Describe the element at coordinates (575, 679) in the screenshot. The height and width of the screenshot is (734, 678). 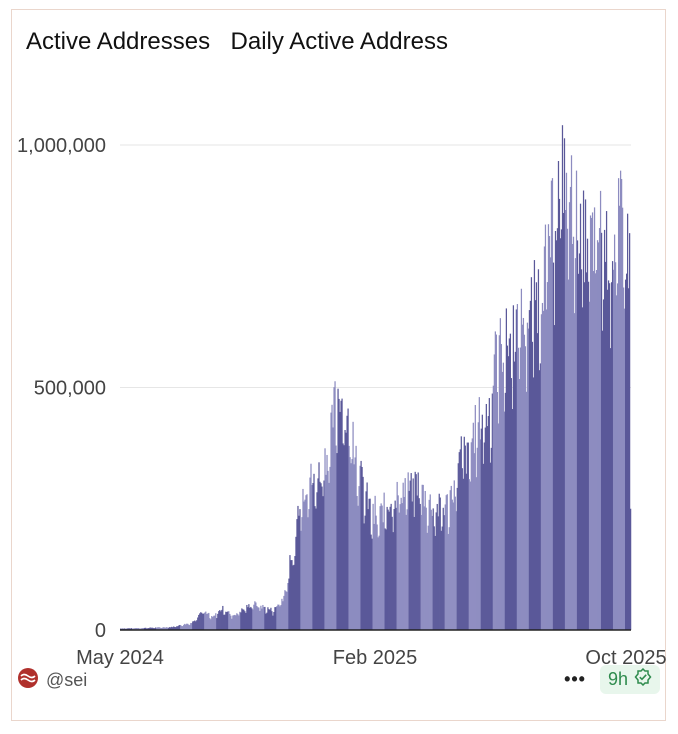
I see `more-options-button: •••` at that location.